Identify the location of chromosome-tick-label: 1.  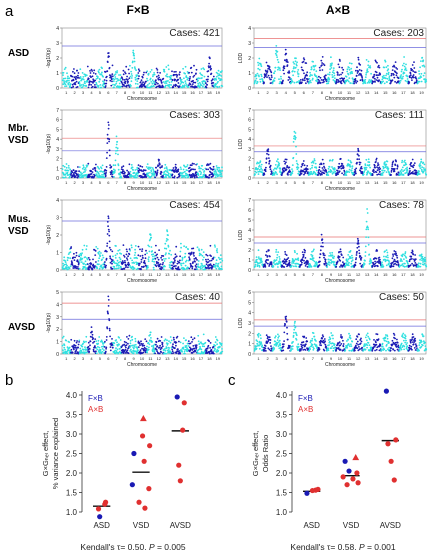
(258, 182).